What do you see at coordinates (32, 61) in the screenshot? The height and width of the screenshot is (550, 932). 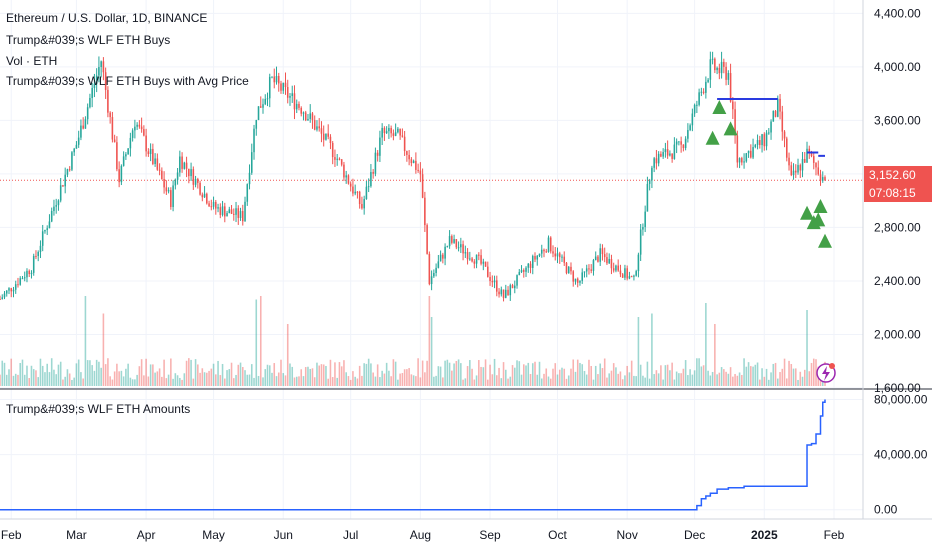 I see `indicator-volume-label: Vol · ETH` at bounding box center [32, 61].